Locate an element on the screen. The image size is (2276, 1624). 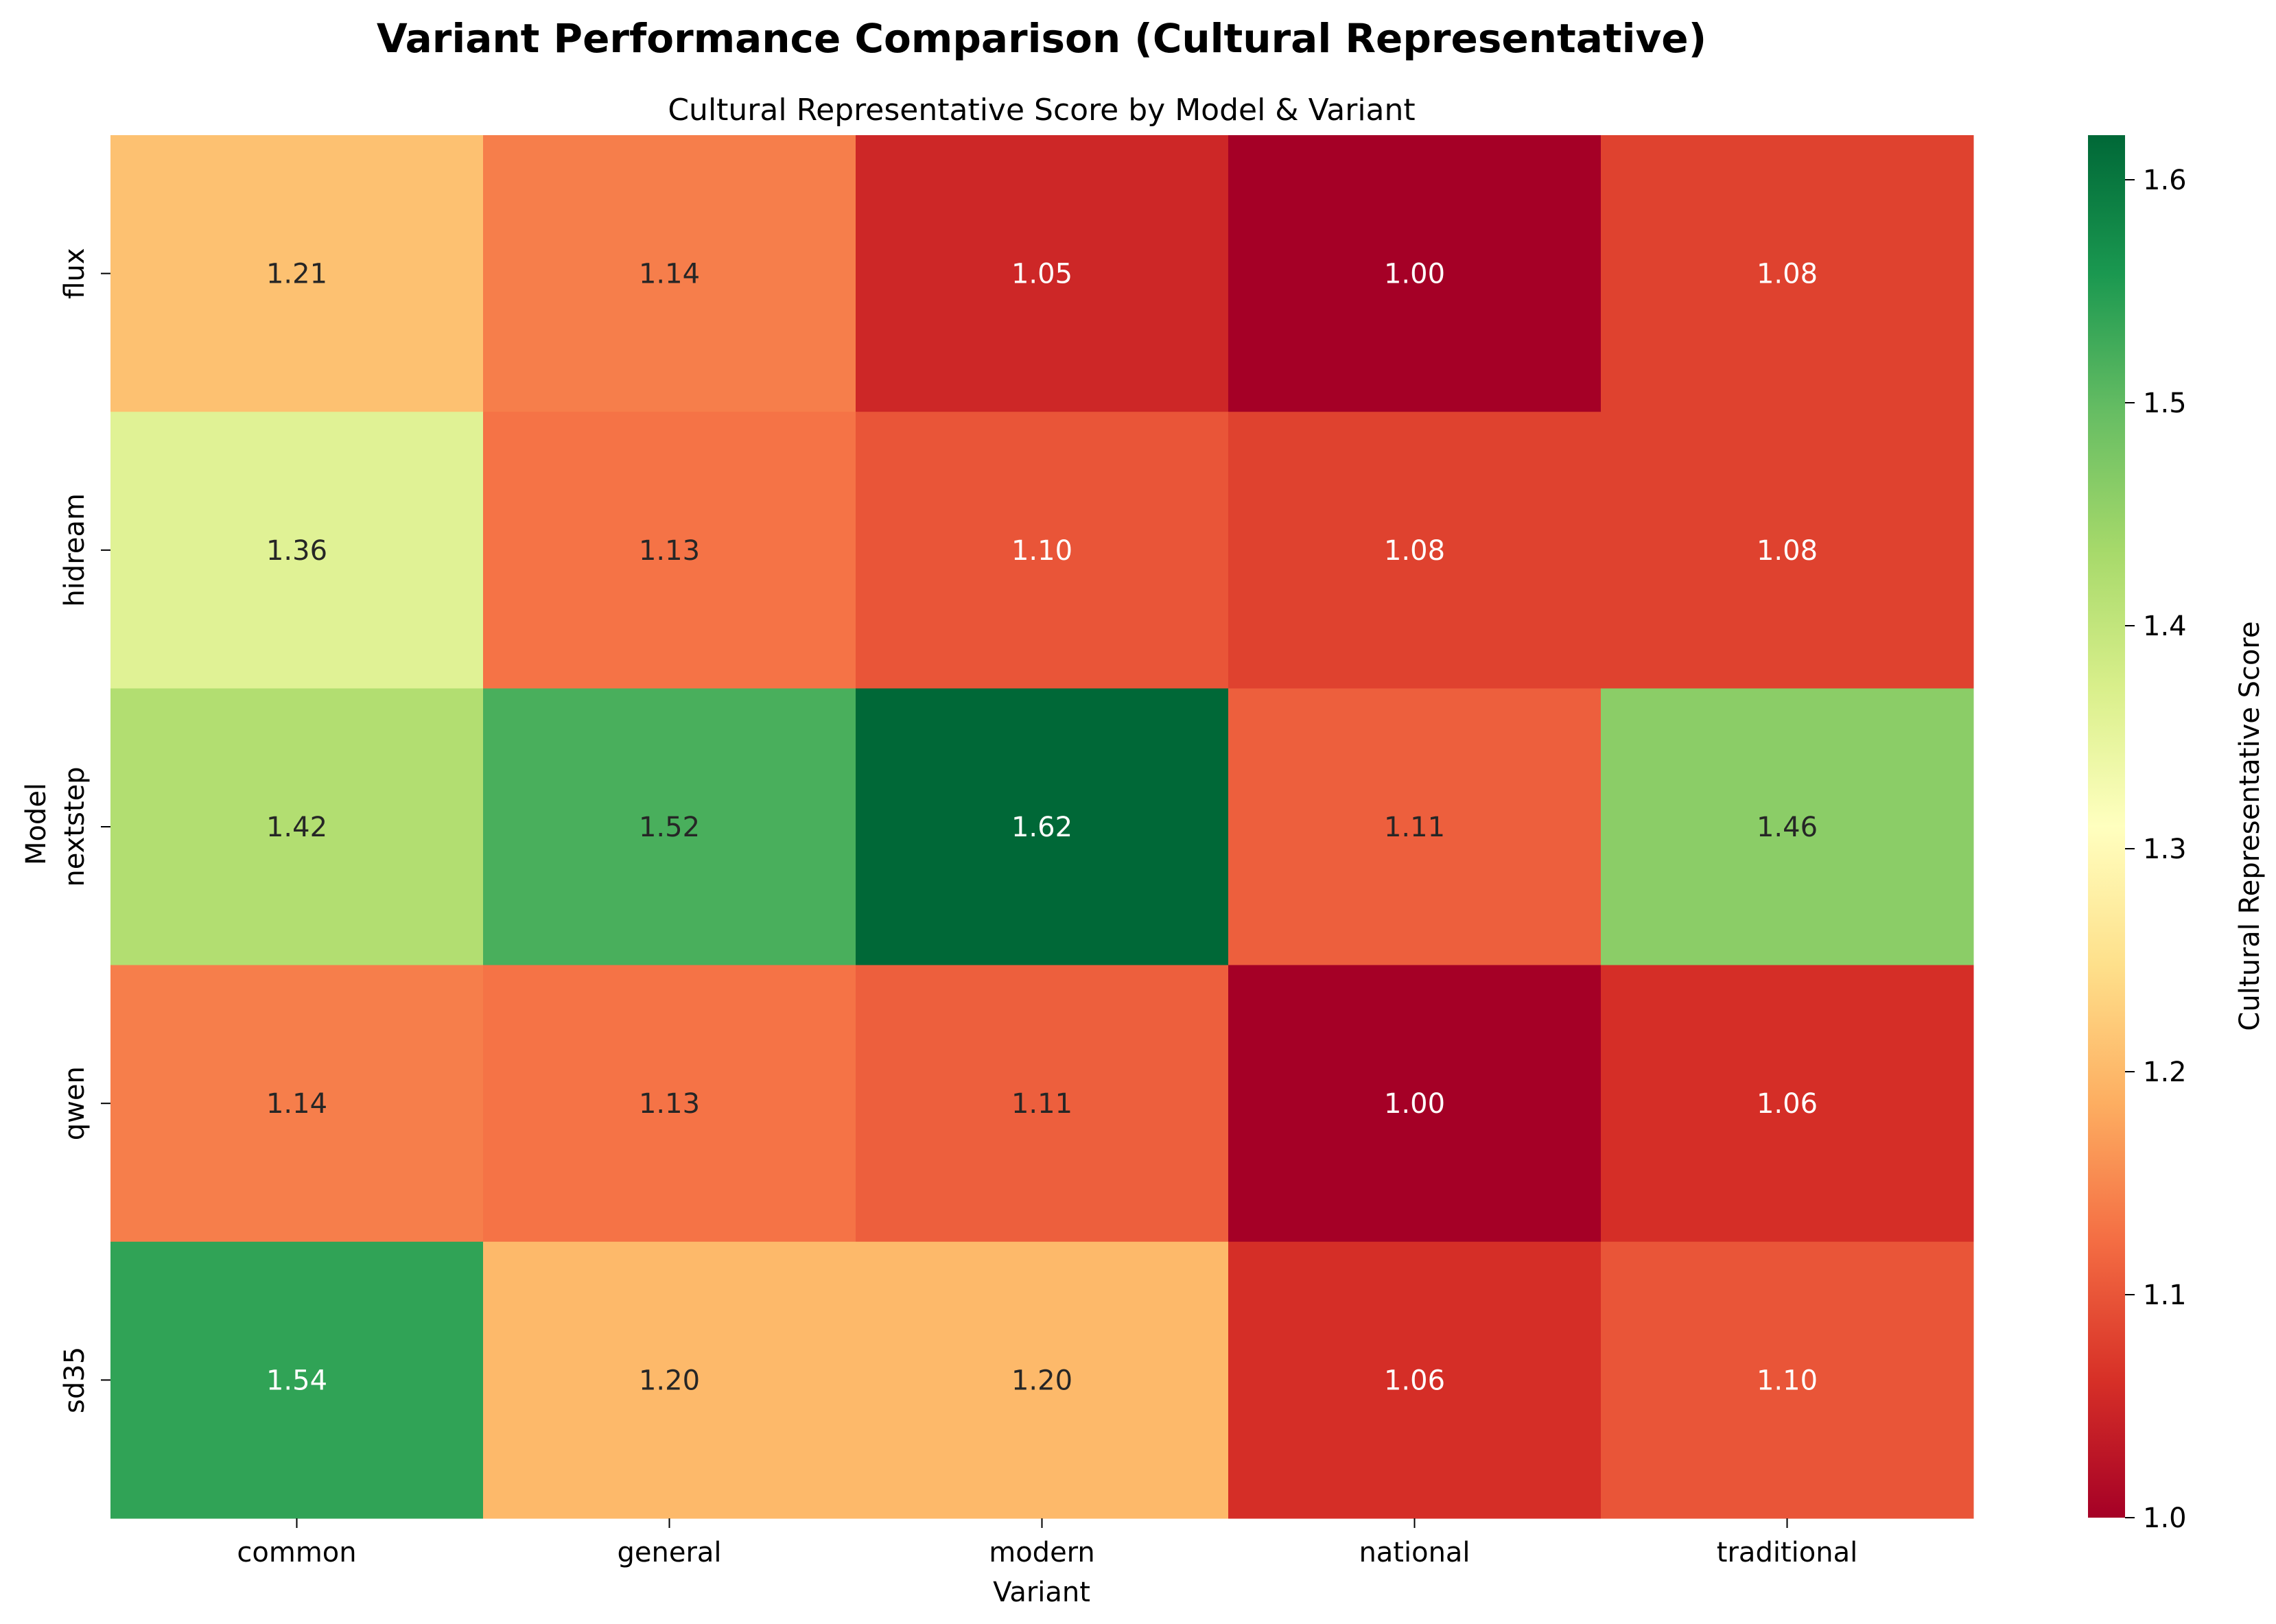
cell-value-label: 1.52 is located at coordinates (670, 827).